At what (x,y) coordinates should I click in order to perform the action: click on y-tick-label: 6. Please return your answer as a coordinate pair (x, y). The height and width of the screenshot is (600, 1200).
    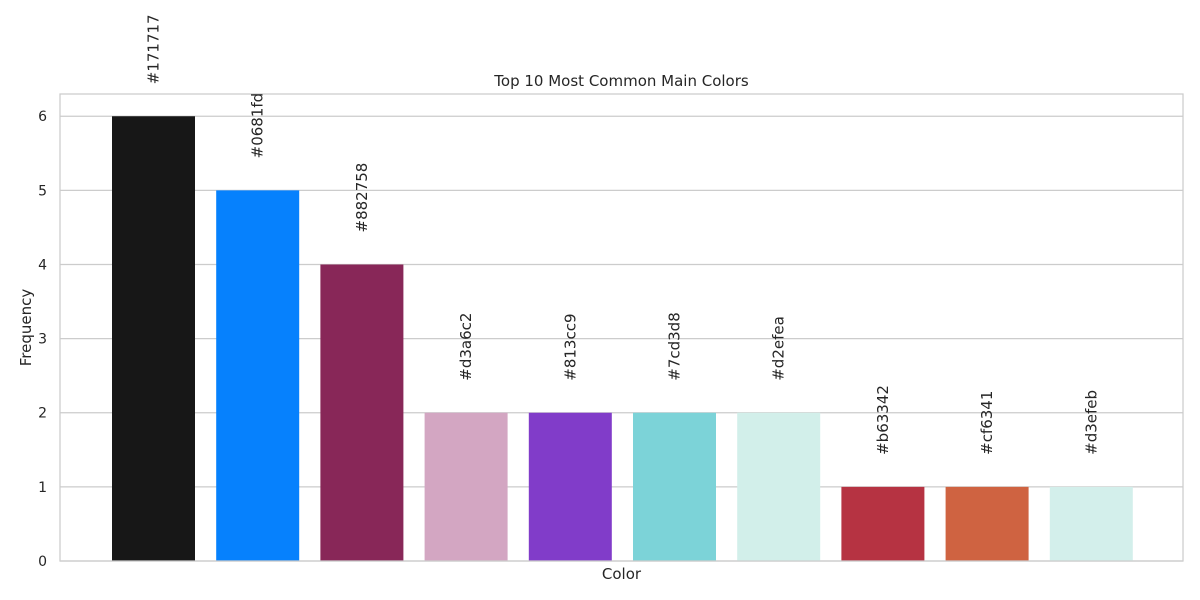
    Looking at the image, I should click on (42, 117).